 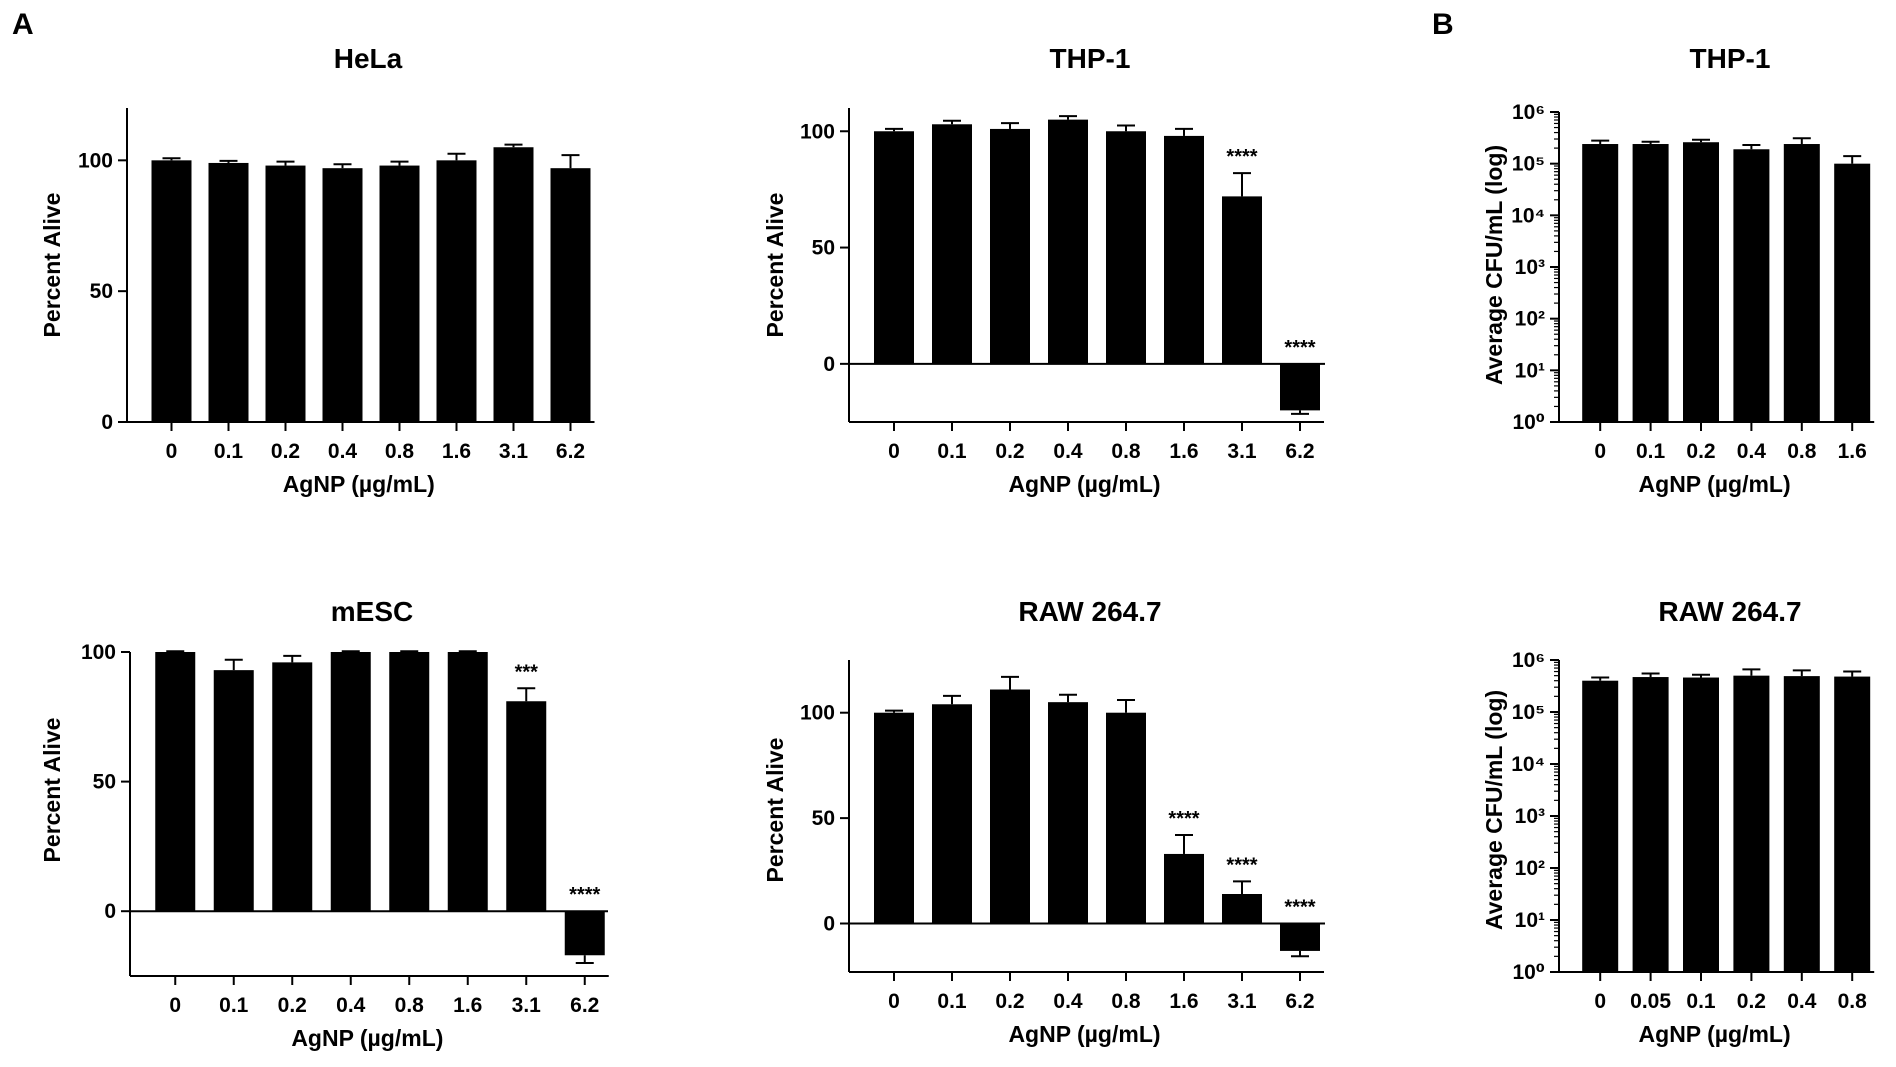 I want to click on chart3-y-tick-label: 10¹, so click(x=1530, y=370).